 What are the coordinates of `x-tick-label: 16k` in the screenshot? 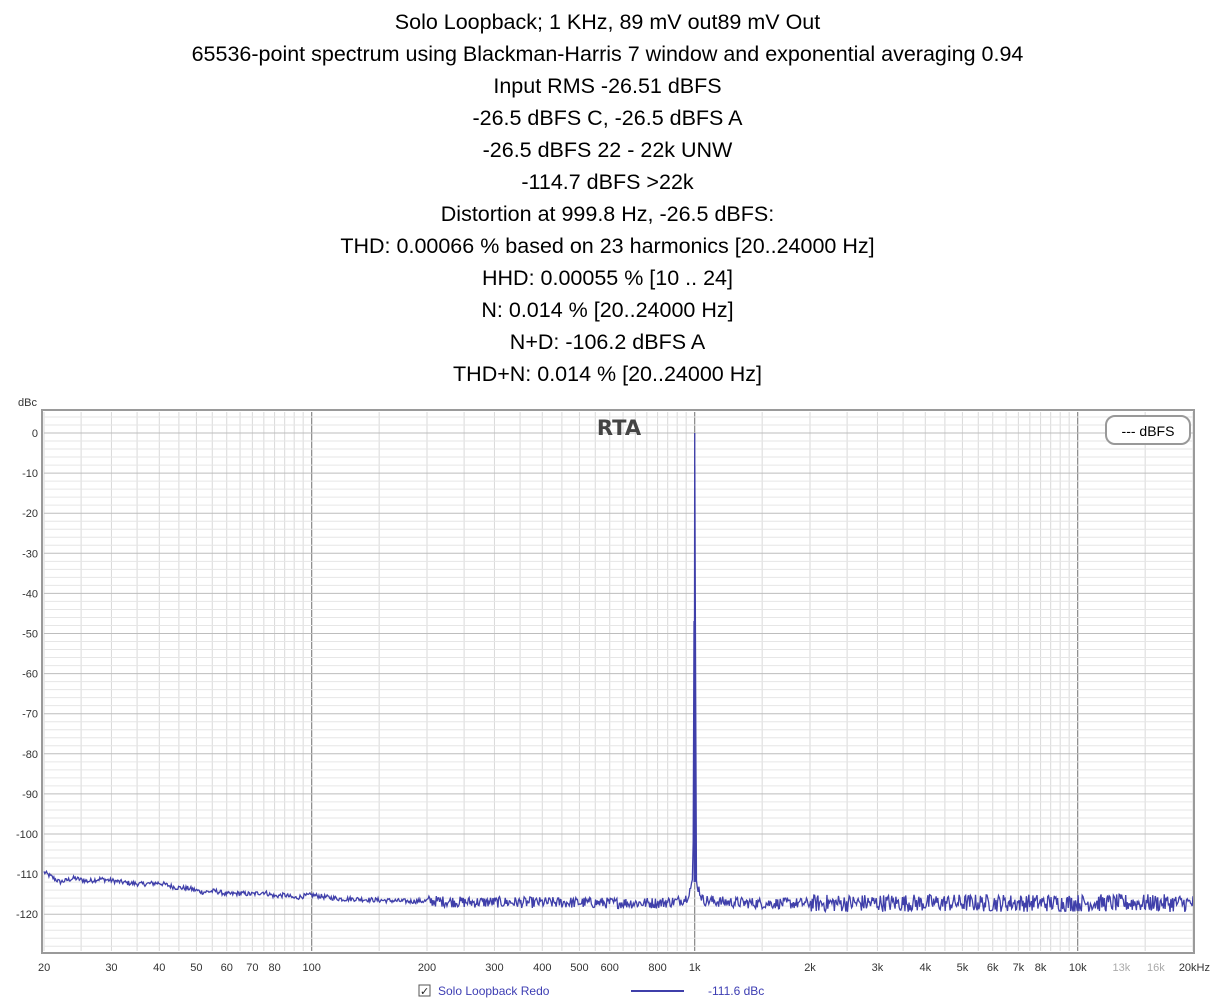 It's located at (1156, 968).